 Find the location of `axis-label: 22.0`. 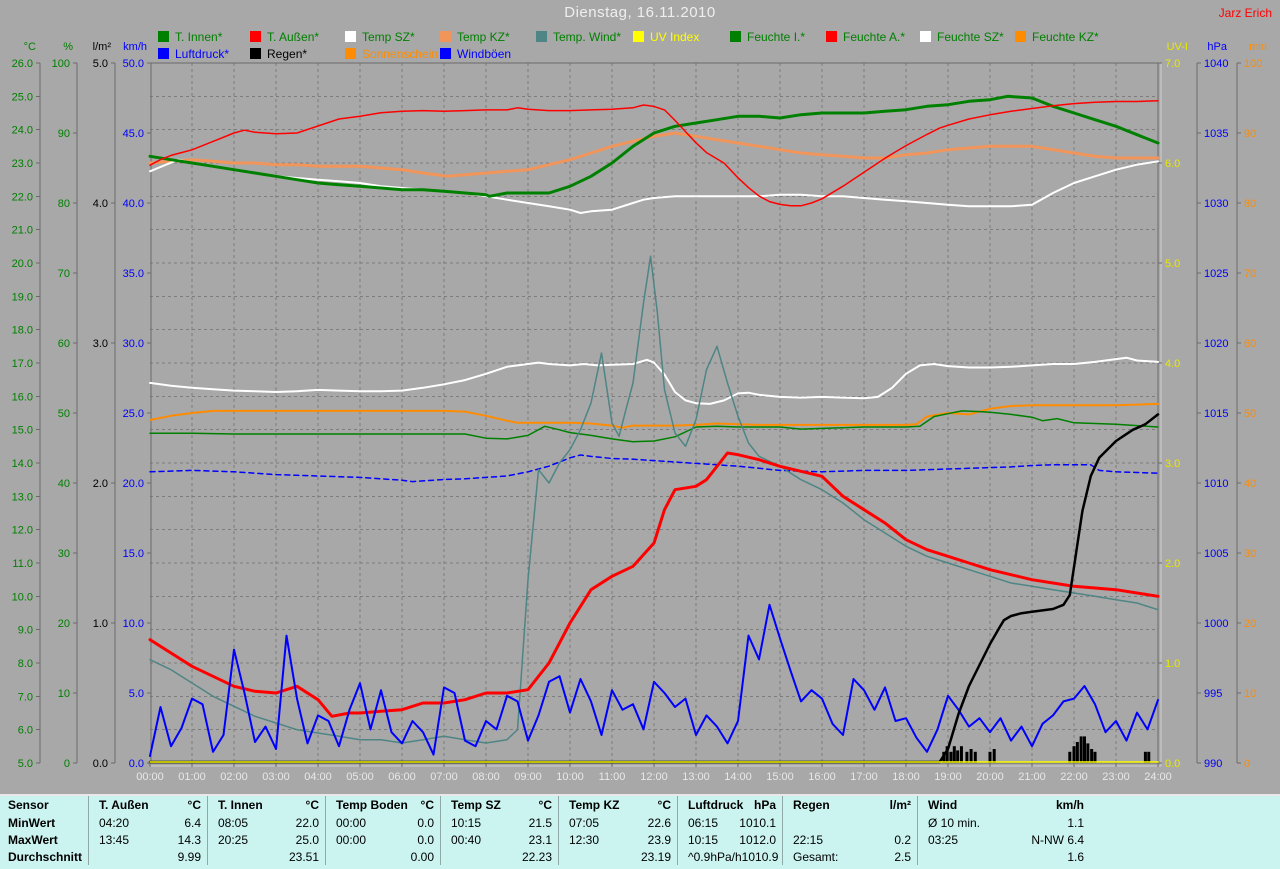

axis-label: 22.0 is located at coordinates (22, 197).